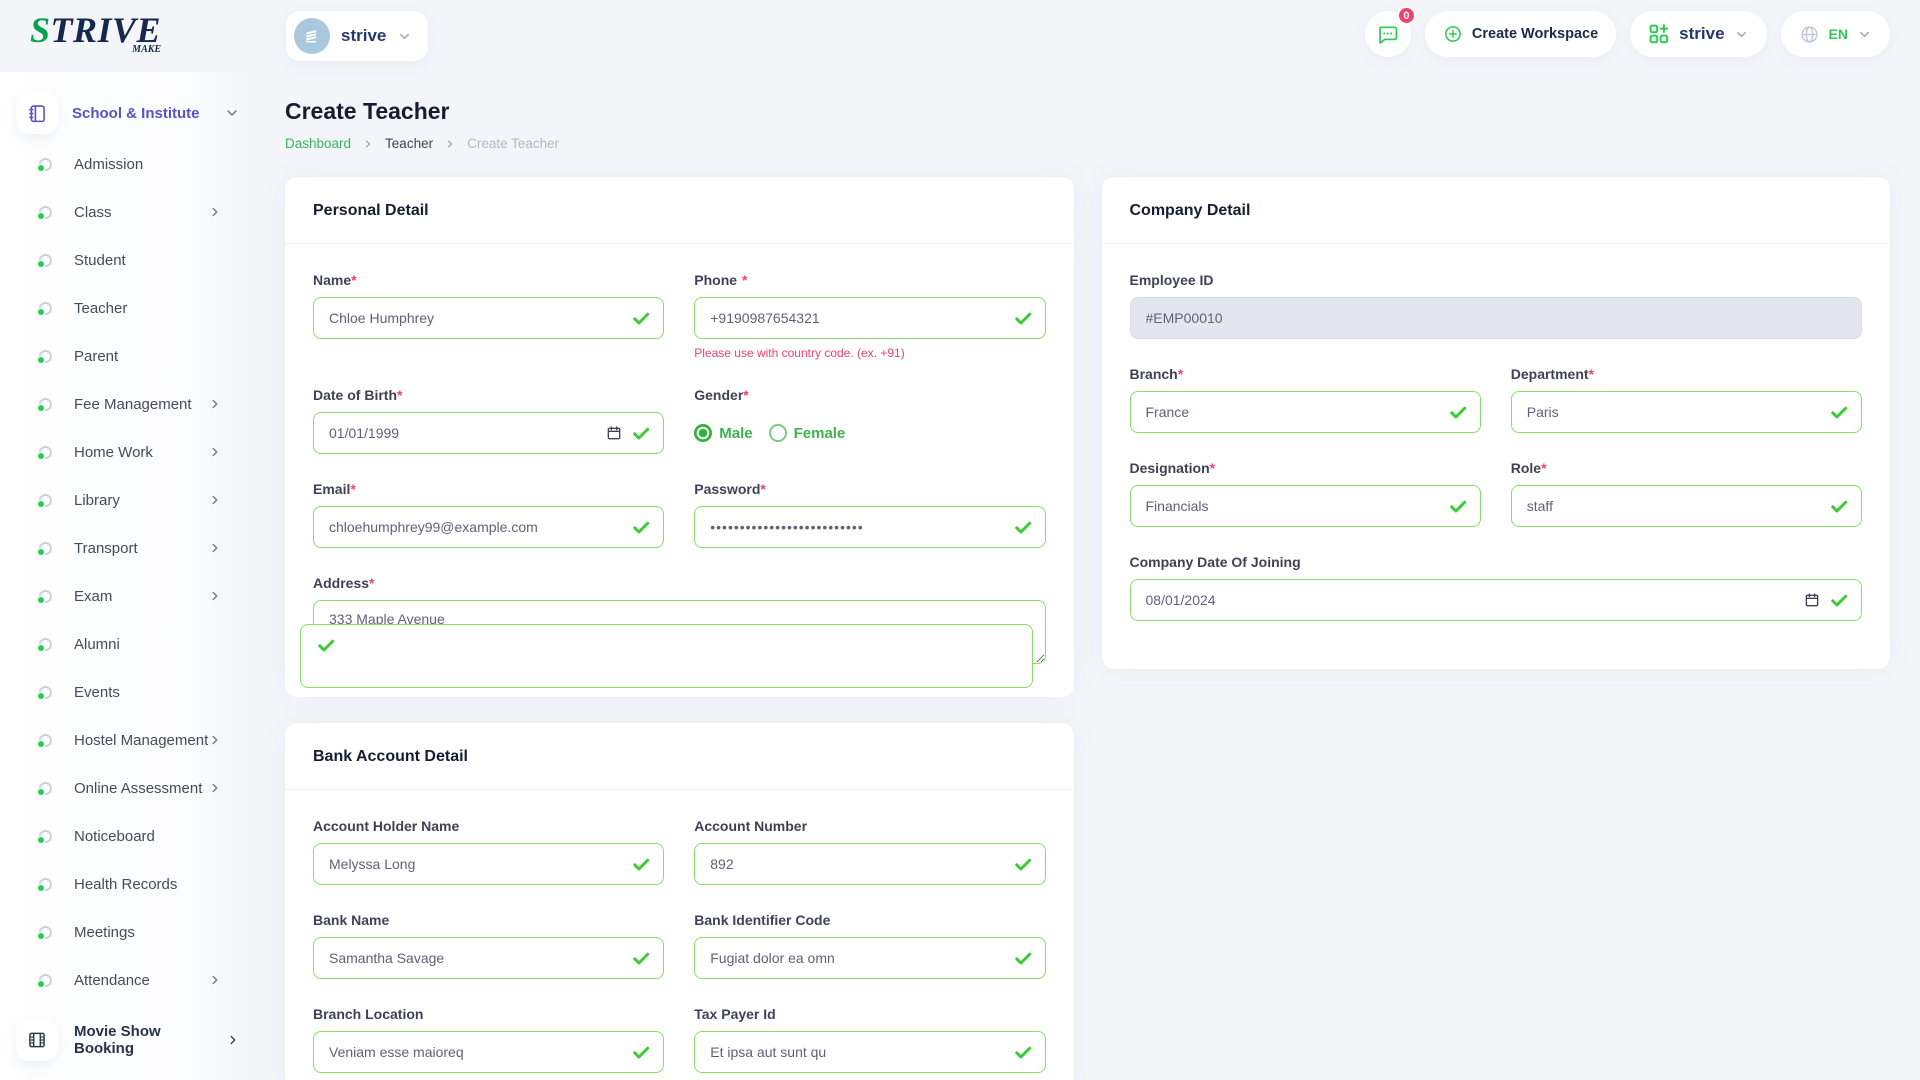  I want to click on sidebar-item-library: Library, so click(128, 500).